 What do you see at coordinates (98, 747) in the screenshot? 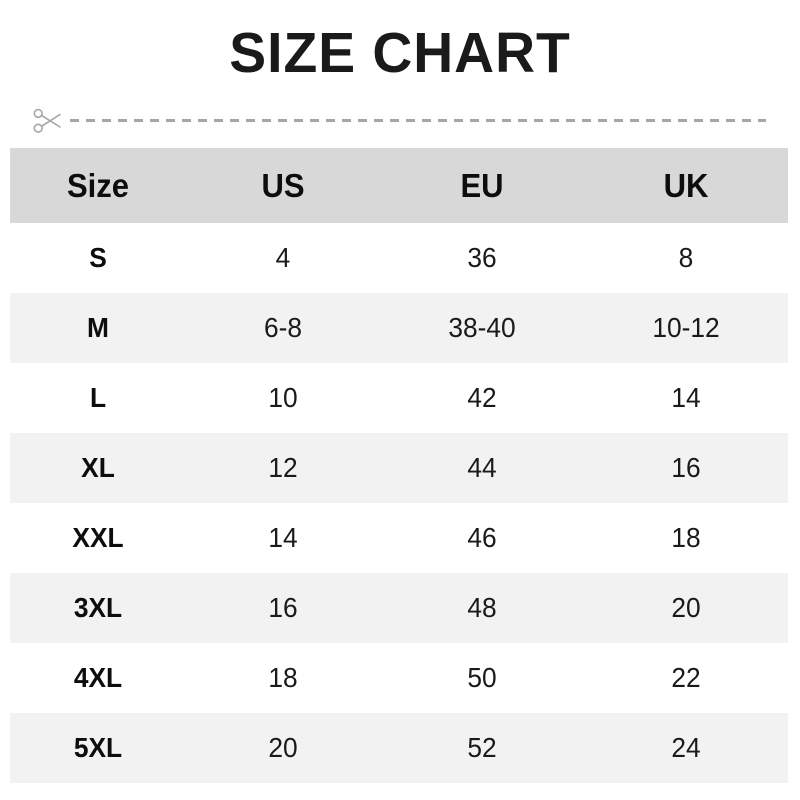
I see `cell-size: 5XL` at bounding box center [98, 747].